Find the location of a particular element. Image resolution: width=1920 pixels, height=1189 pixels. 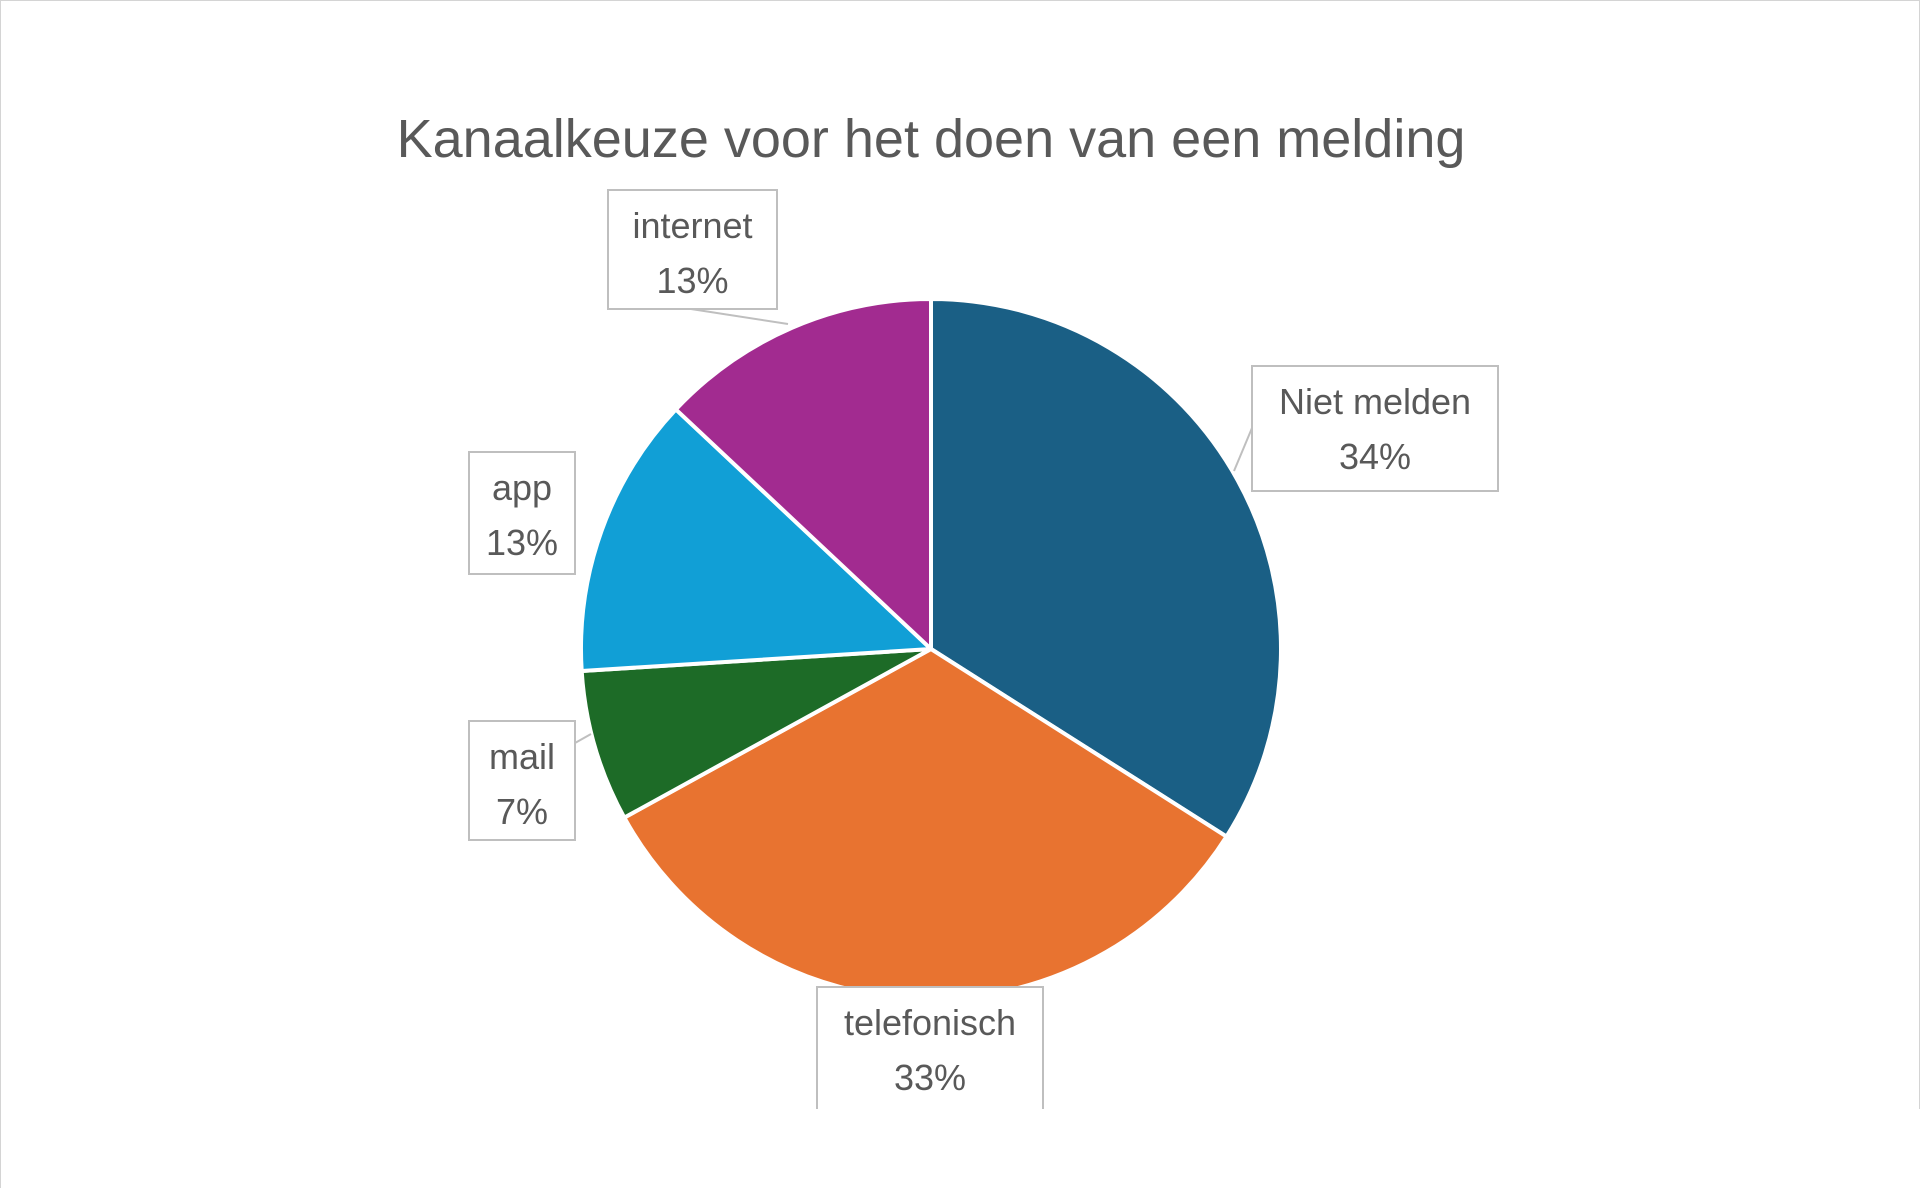

data-label-category: mail is located at coordinates (522, 756).